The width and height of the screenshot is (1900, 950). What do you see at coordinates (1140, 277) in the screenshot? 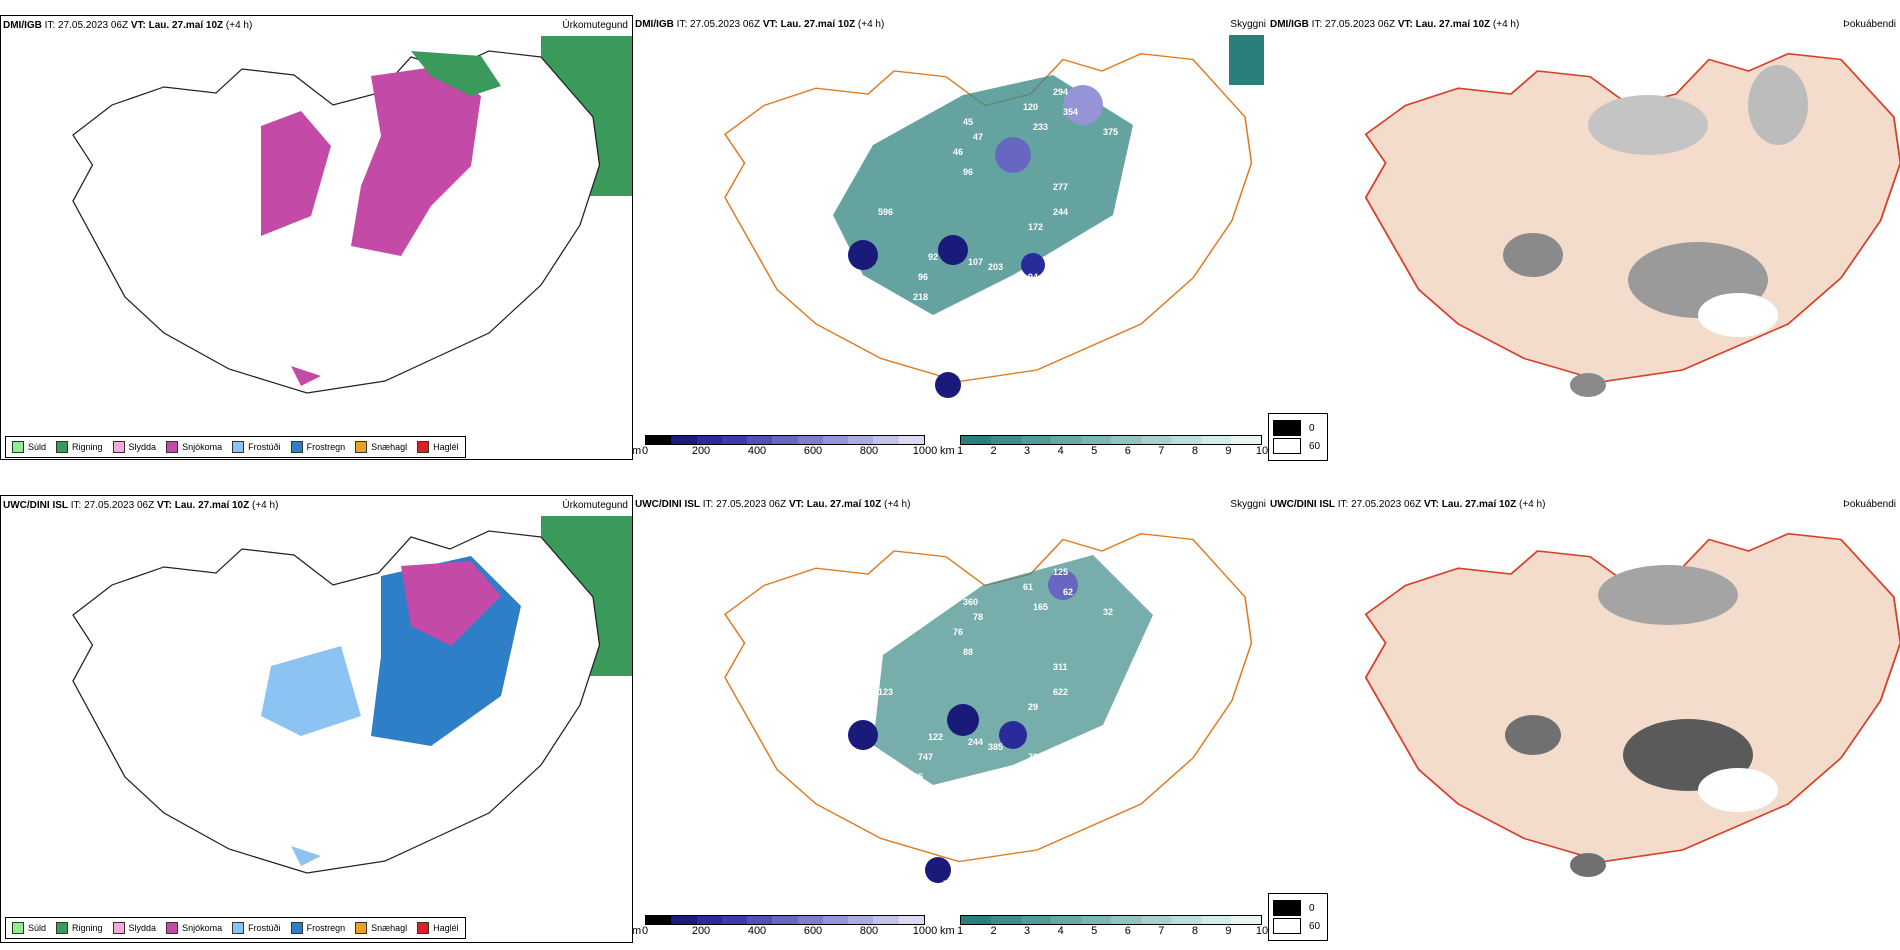
I see `cloud-base-value: 172` at bounding box center [1140, 277].